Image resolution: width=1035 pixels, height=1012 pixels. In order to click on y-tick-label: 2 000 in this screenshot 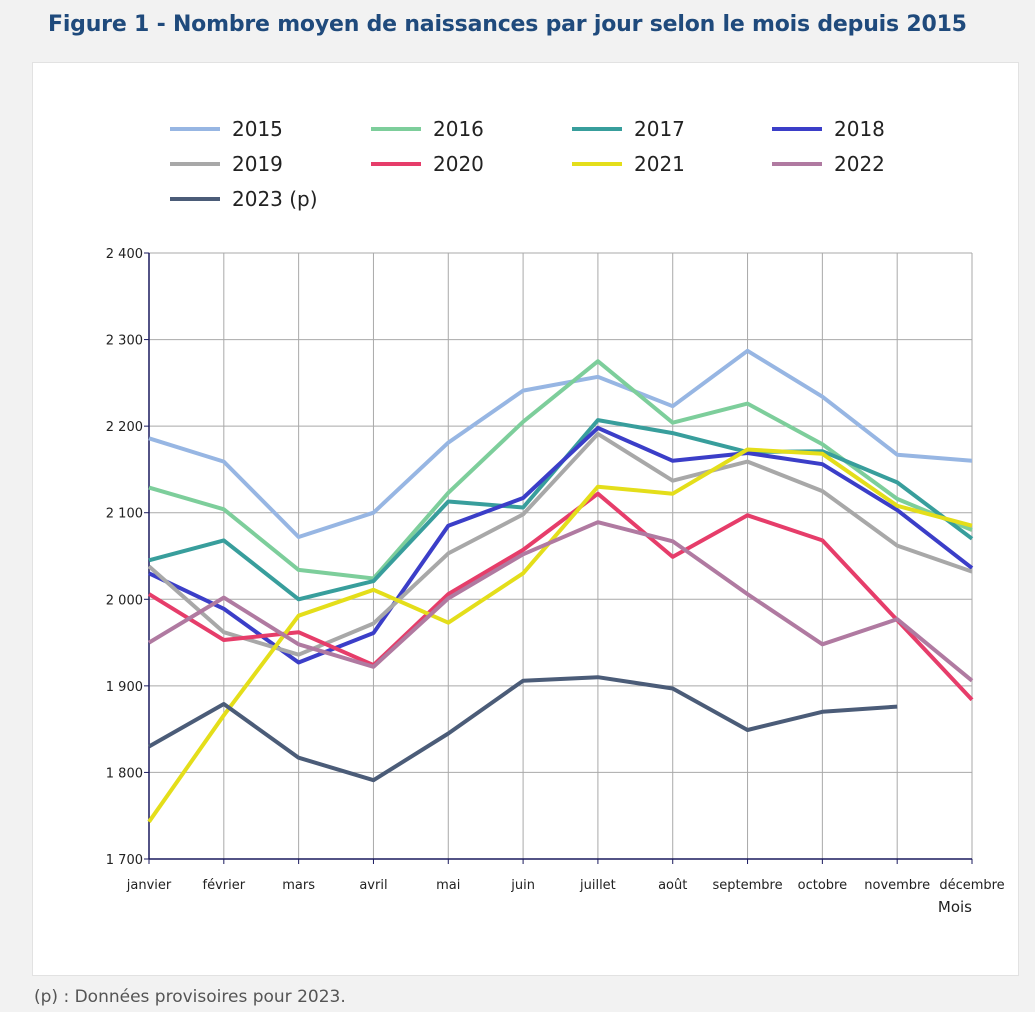, I will do `click(124, 600)`.